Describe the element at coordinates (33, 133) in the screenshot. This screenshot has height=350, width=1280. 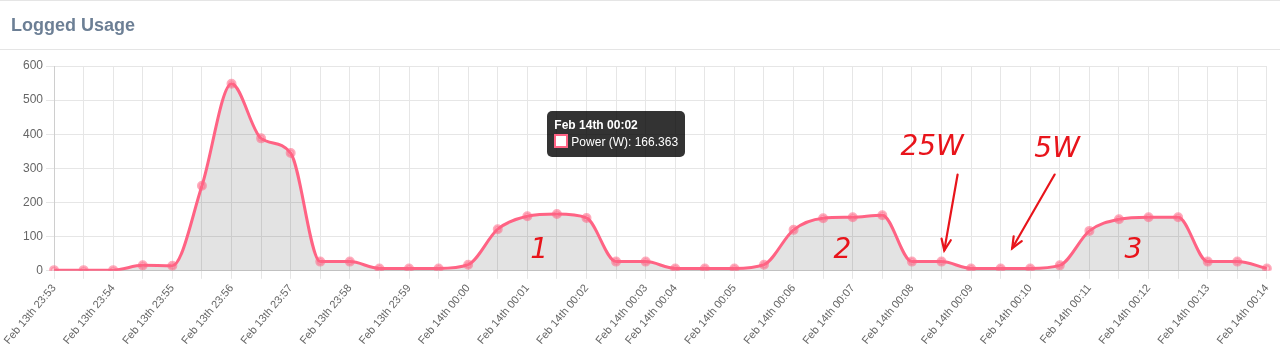
I see `y-tick-label: 400` at that location.